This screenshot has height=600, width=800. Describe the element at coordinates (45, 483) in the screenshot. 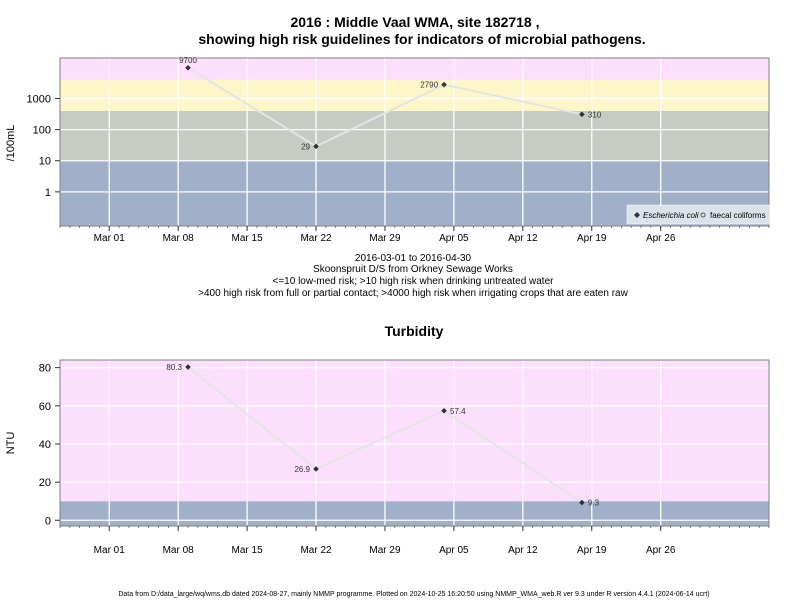

I see `c2-ytick-label-1: 20` at that location.